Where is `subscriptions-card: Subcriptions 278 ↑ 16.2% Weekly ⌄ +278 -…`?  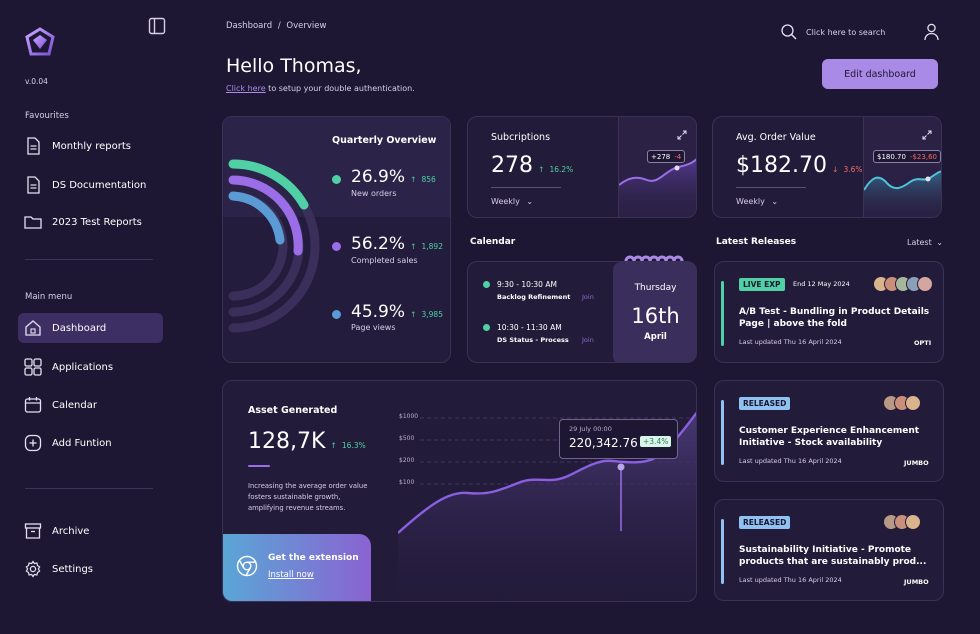 subscriptions-card: Subcriptions 278 ↑ 16.2% Weekly ⌄ +278 -… is located at coordinates (582, 167).